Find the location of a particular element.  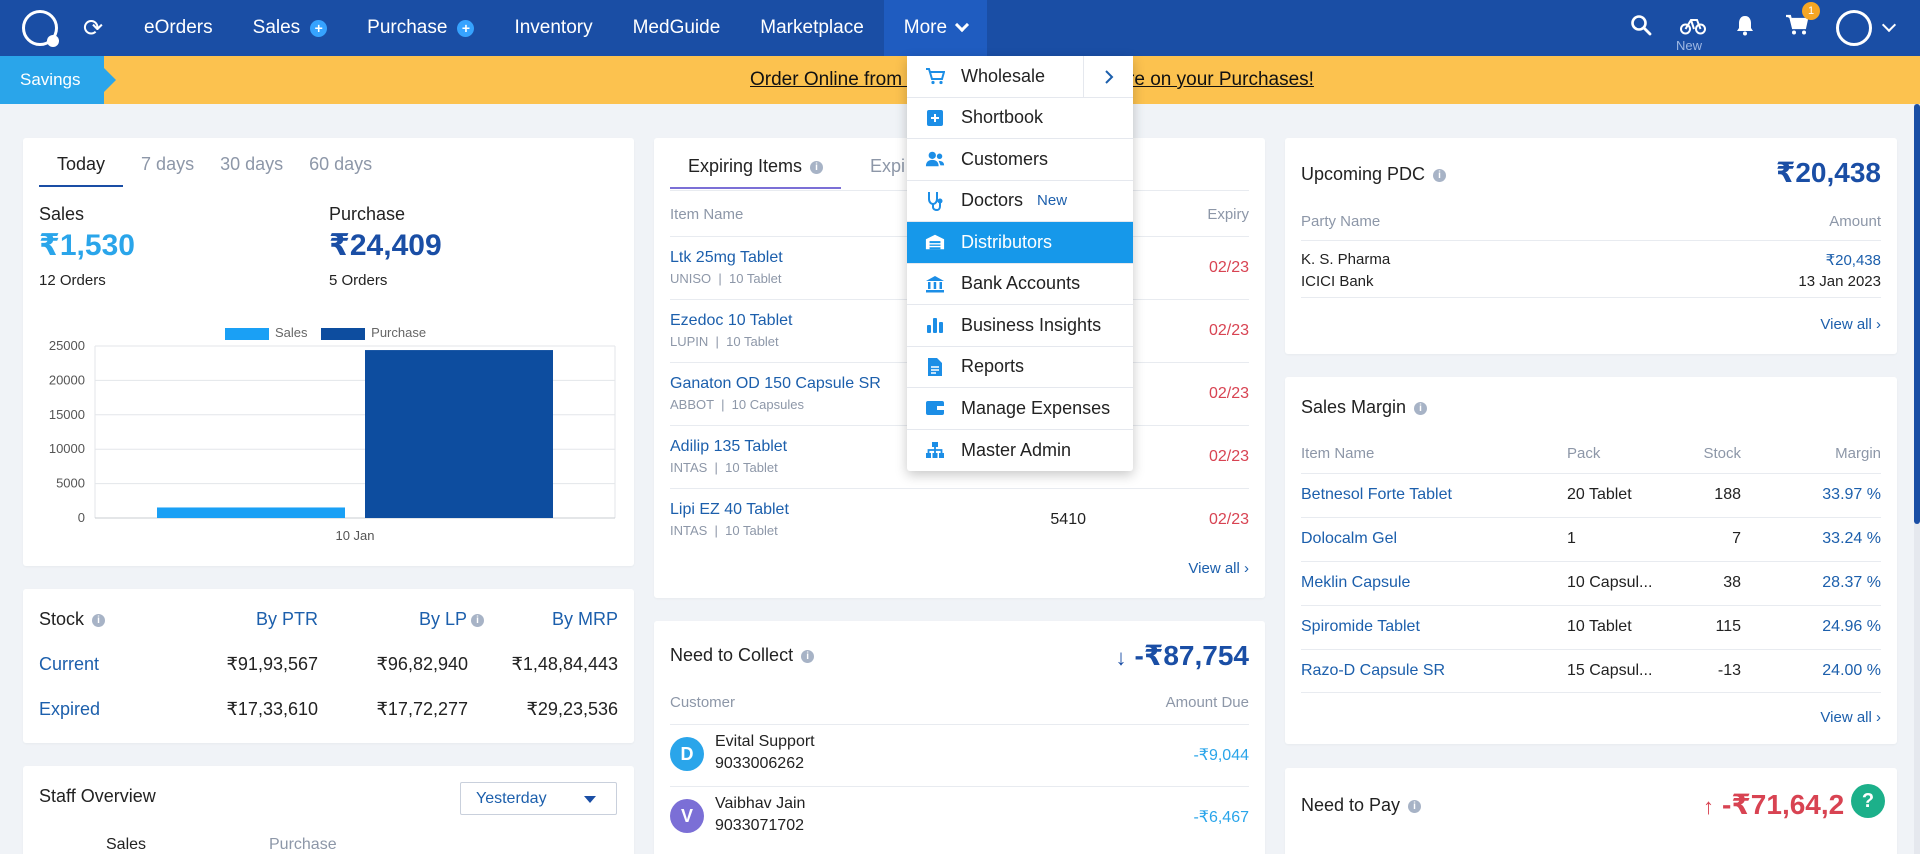

savings-tag: Savings is located at coordinates (58, 80).